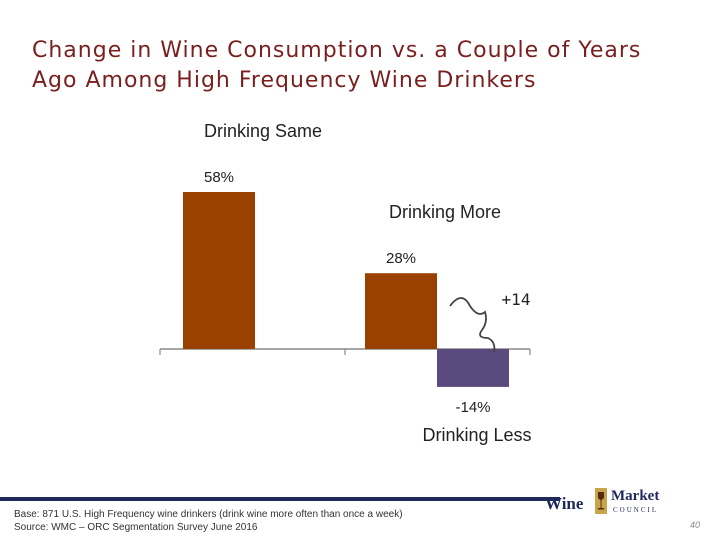 The image size is (720, 540). I want to click on difference-brace, so click(472, 325).